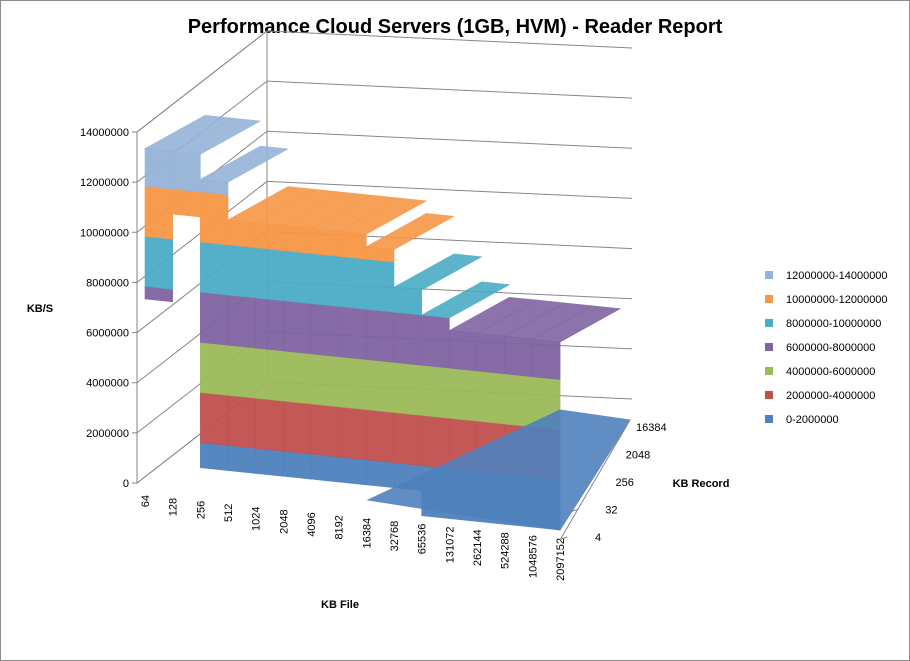 Image resolution: width=910 pixels, height=661 pixels. I want to click on gridline-left, so click(202, 81).